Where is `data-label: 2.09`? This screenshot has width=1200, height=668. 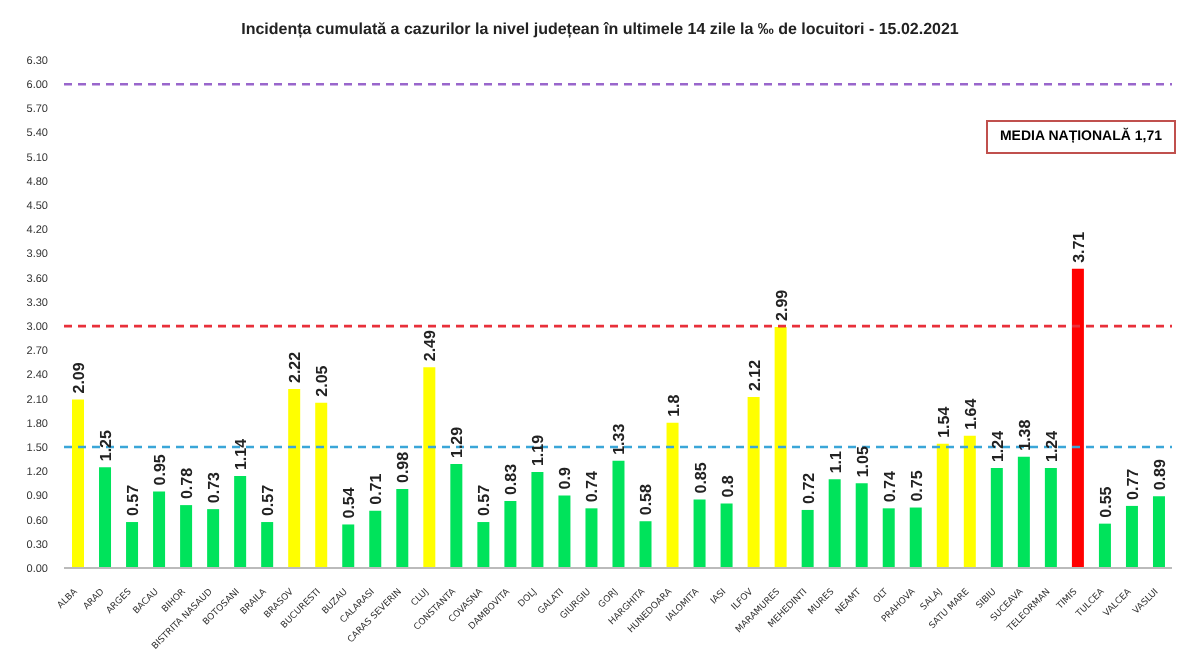 data-label: 2.09 is located at coordinates (79, 377).